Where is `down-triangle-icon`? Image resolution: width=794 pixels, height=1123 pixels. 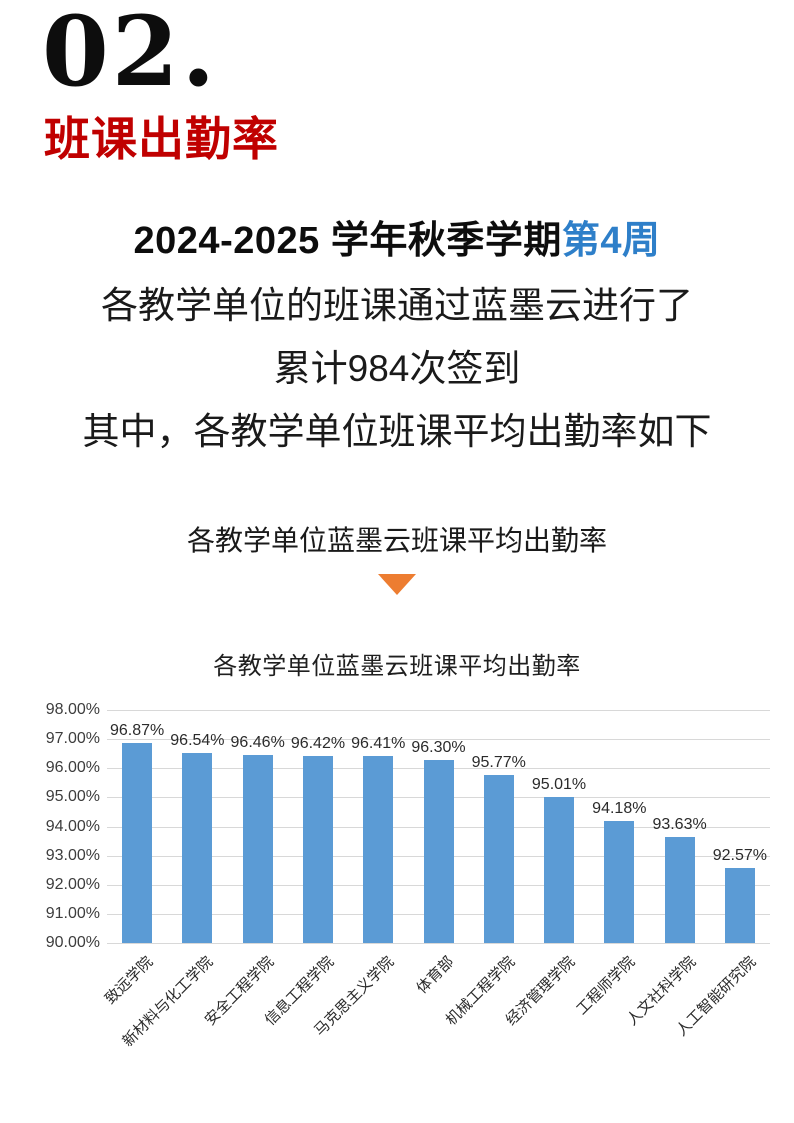 down-triangle-icon is located at coordinates (397, 584).